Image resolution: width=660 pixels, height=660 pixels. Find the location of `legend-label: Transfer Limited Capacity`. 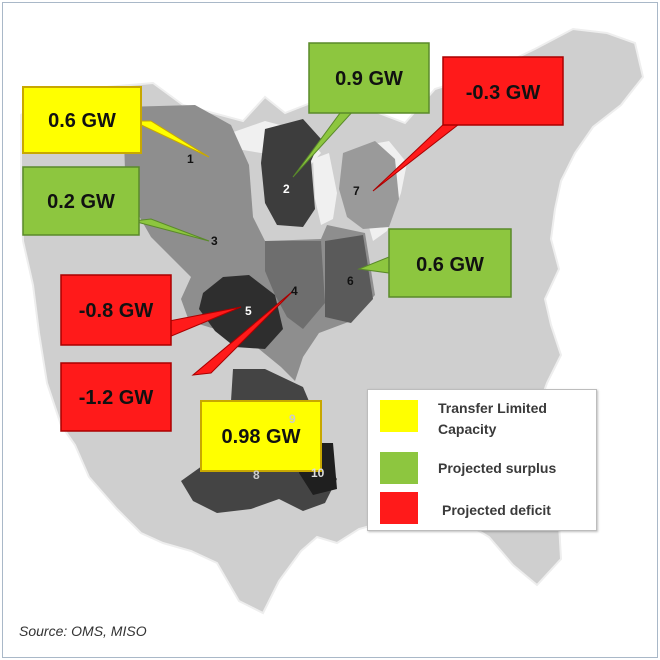

legend-label: Transfer Limited Capacity is located at coordinates (492, 419).